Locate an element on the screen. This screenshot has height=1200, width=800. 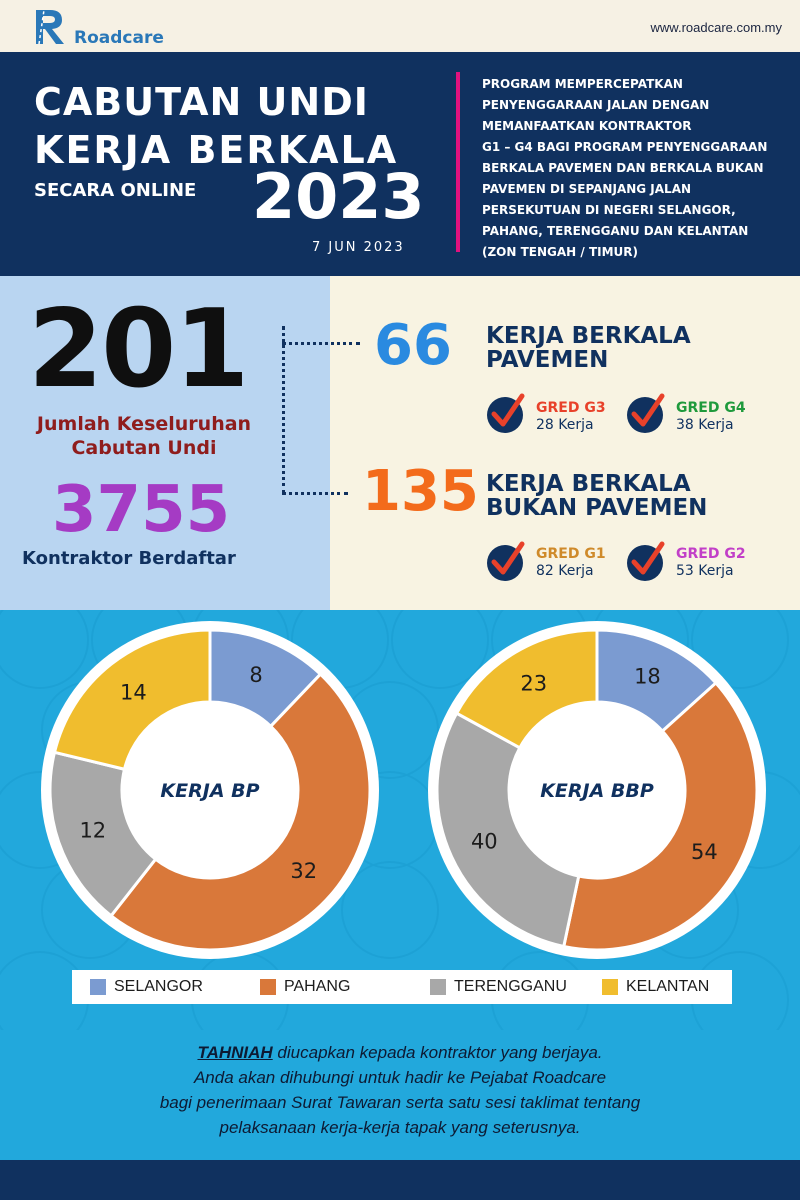
grade-label: GRED G4 is located at coordinates (711, 408).